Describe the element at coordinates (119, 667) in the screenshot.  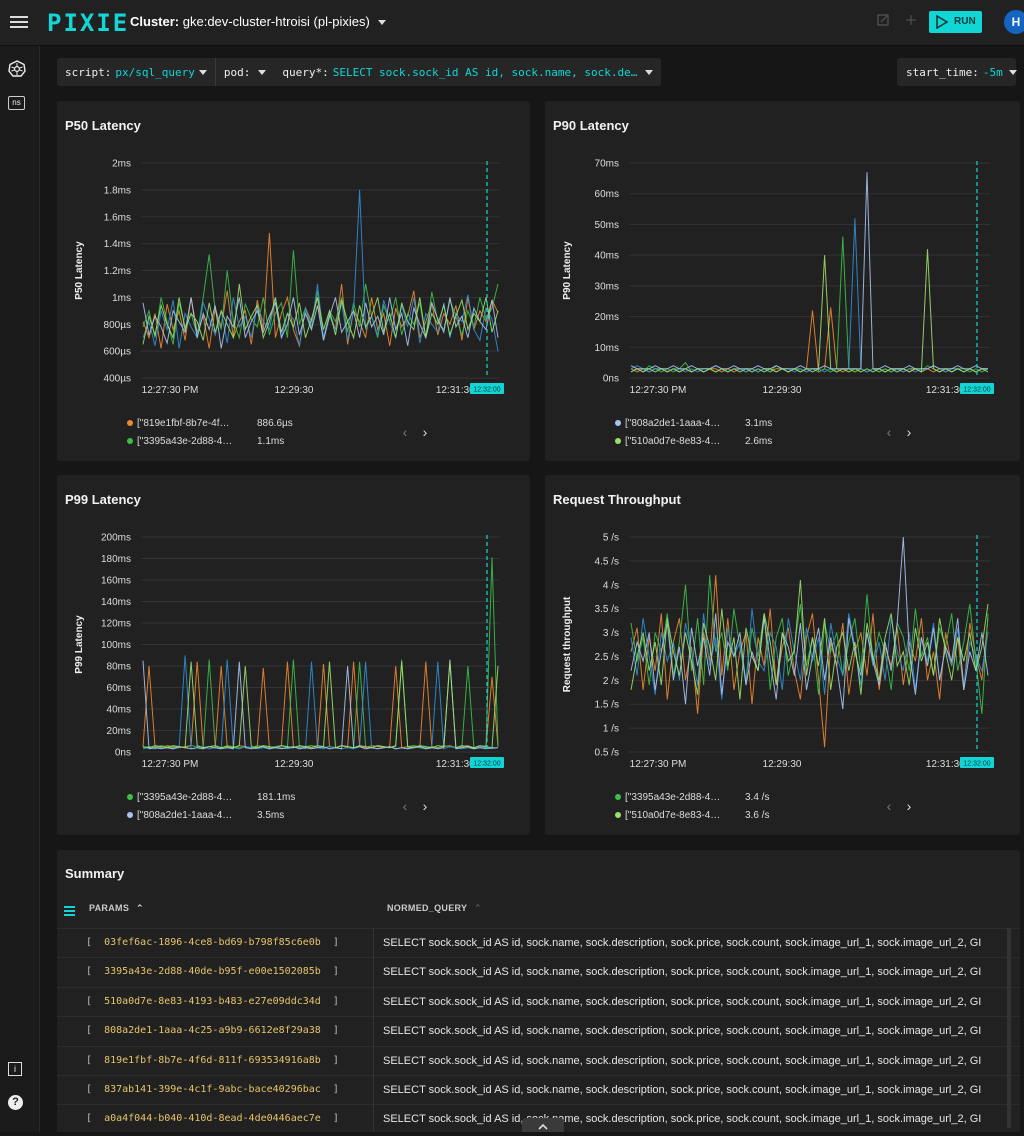
I see `y-tick-label: 80ms` at that location.